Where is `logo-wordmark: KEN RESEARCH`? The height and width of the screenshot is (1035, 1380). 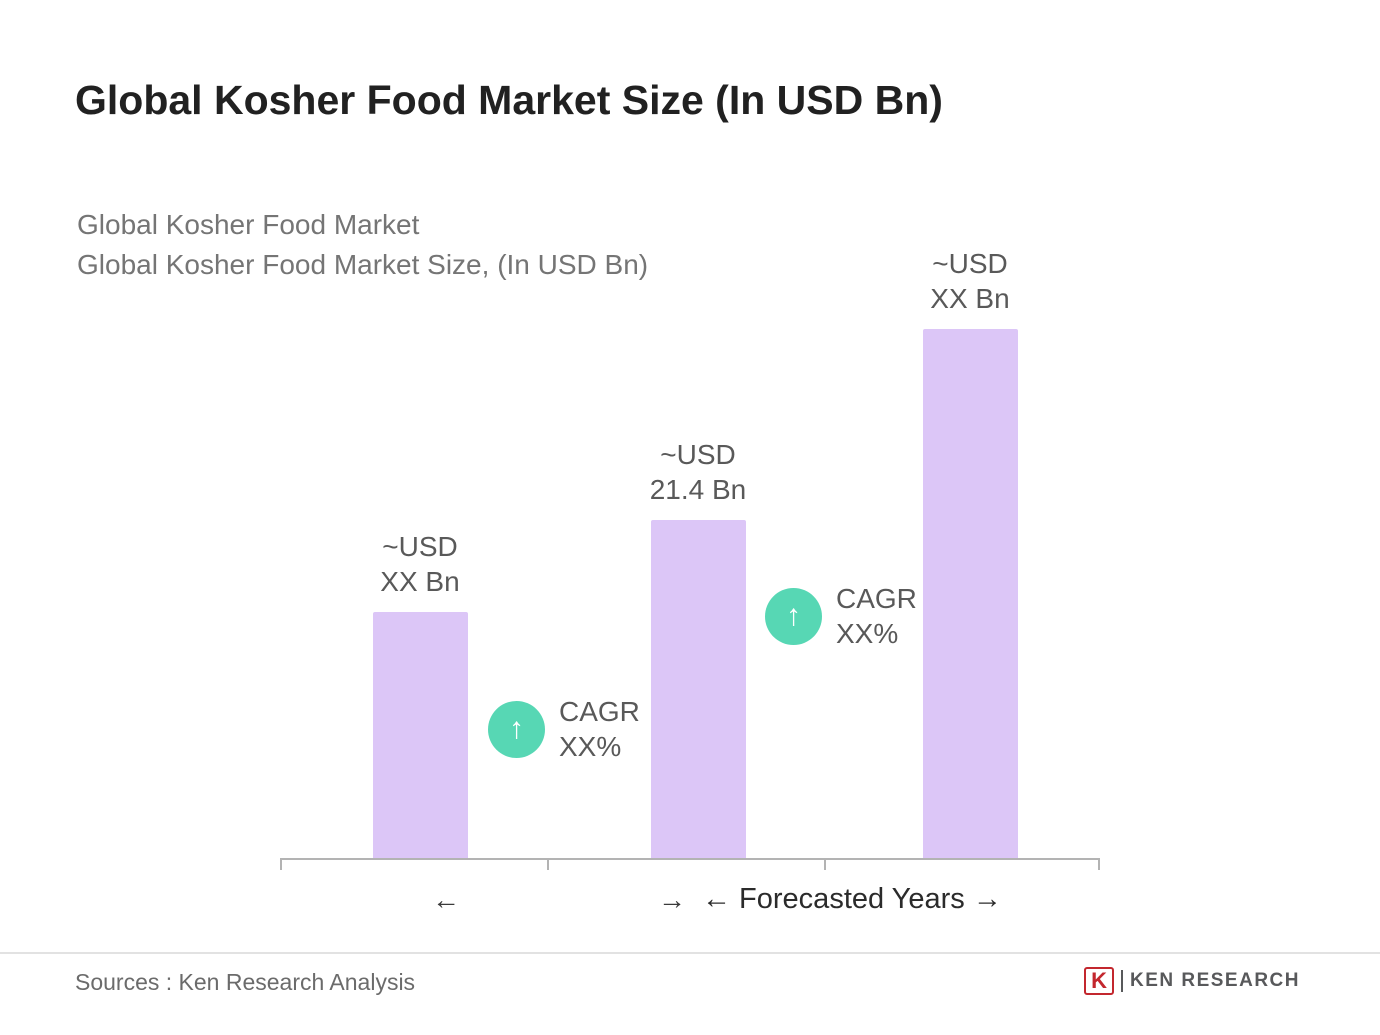
logo-wordmark: KEN RESEARCH is located at coordinates (1214, 980).